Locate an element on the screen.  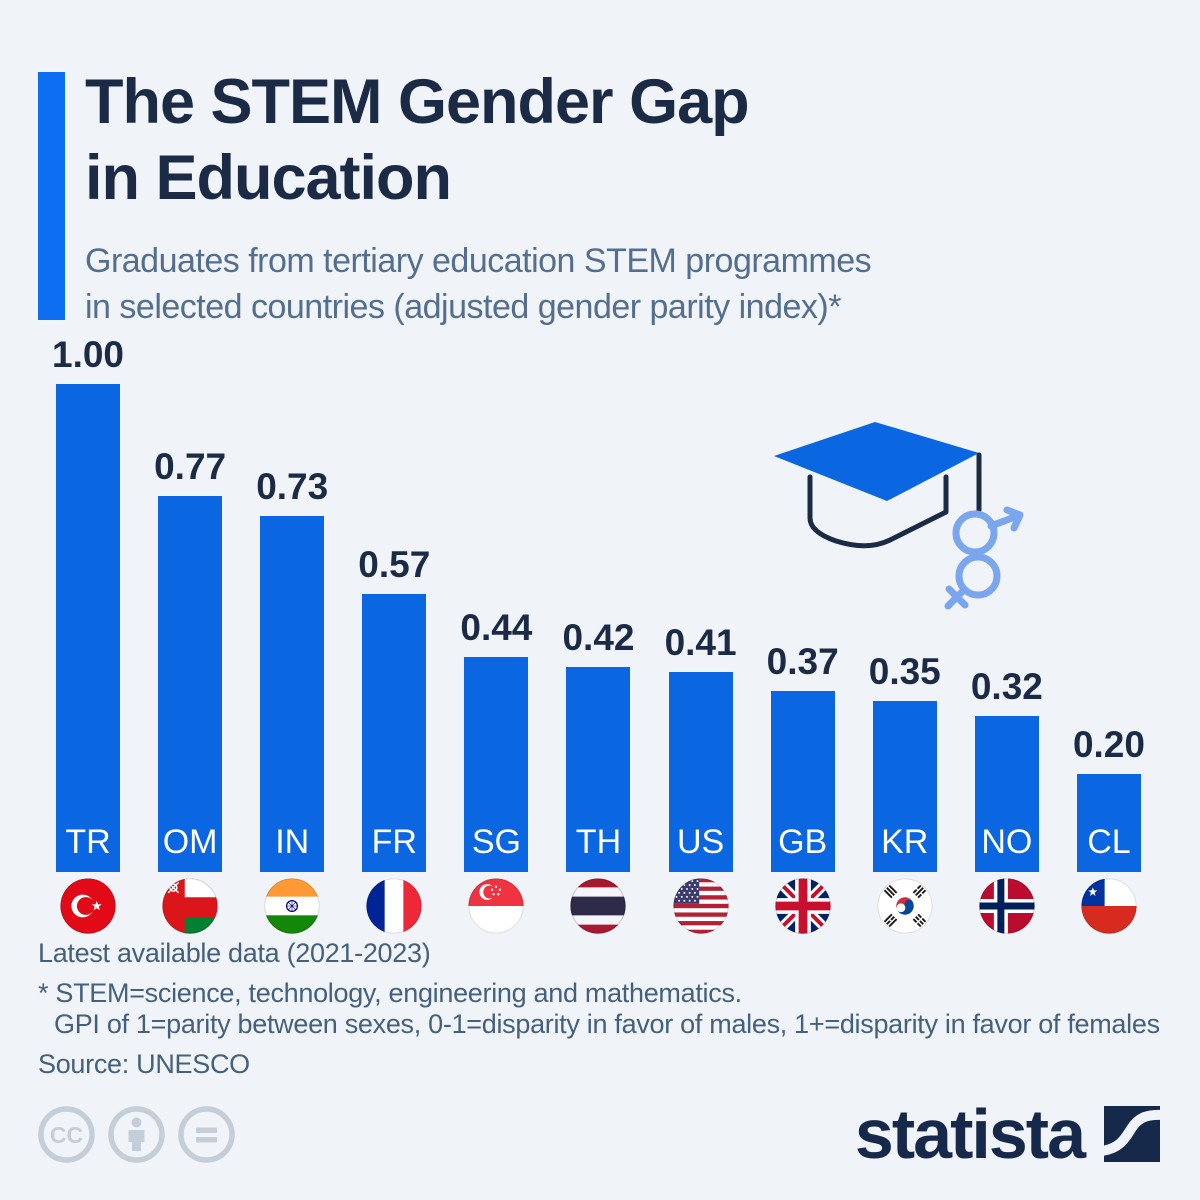
bar-country-code: CL is located at coordinates (1109, 842).